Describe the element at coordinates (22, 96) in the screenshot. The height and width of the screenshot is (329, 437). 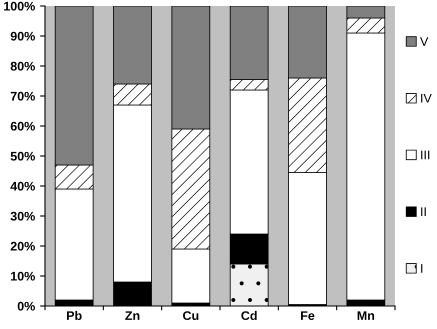
I see `y-tick-label: 70%` at that location.